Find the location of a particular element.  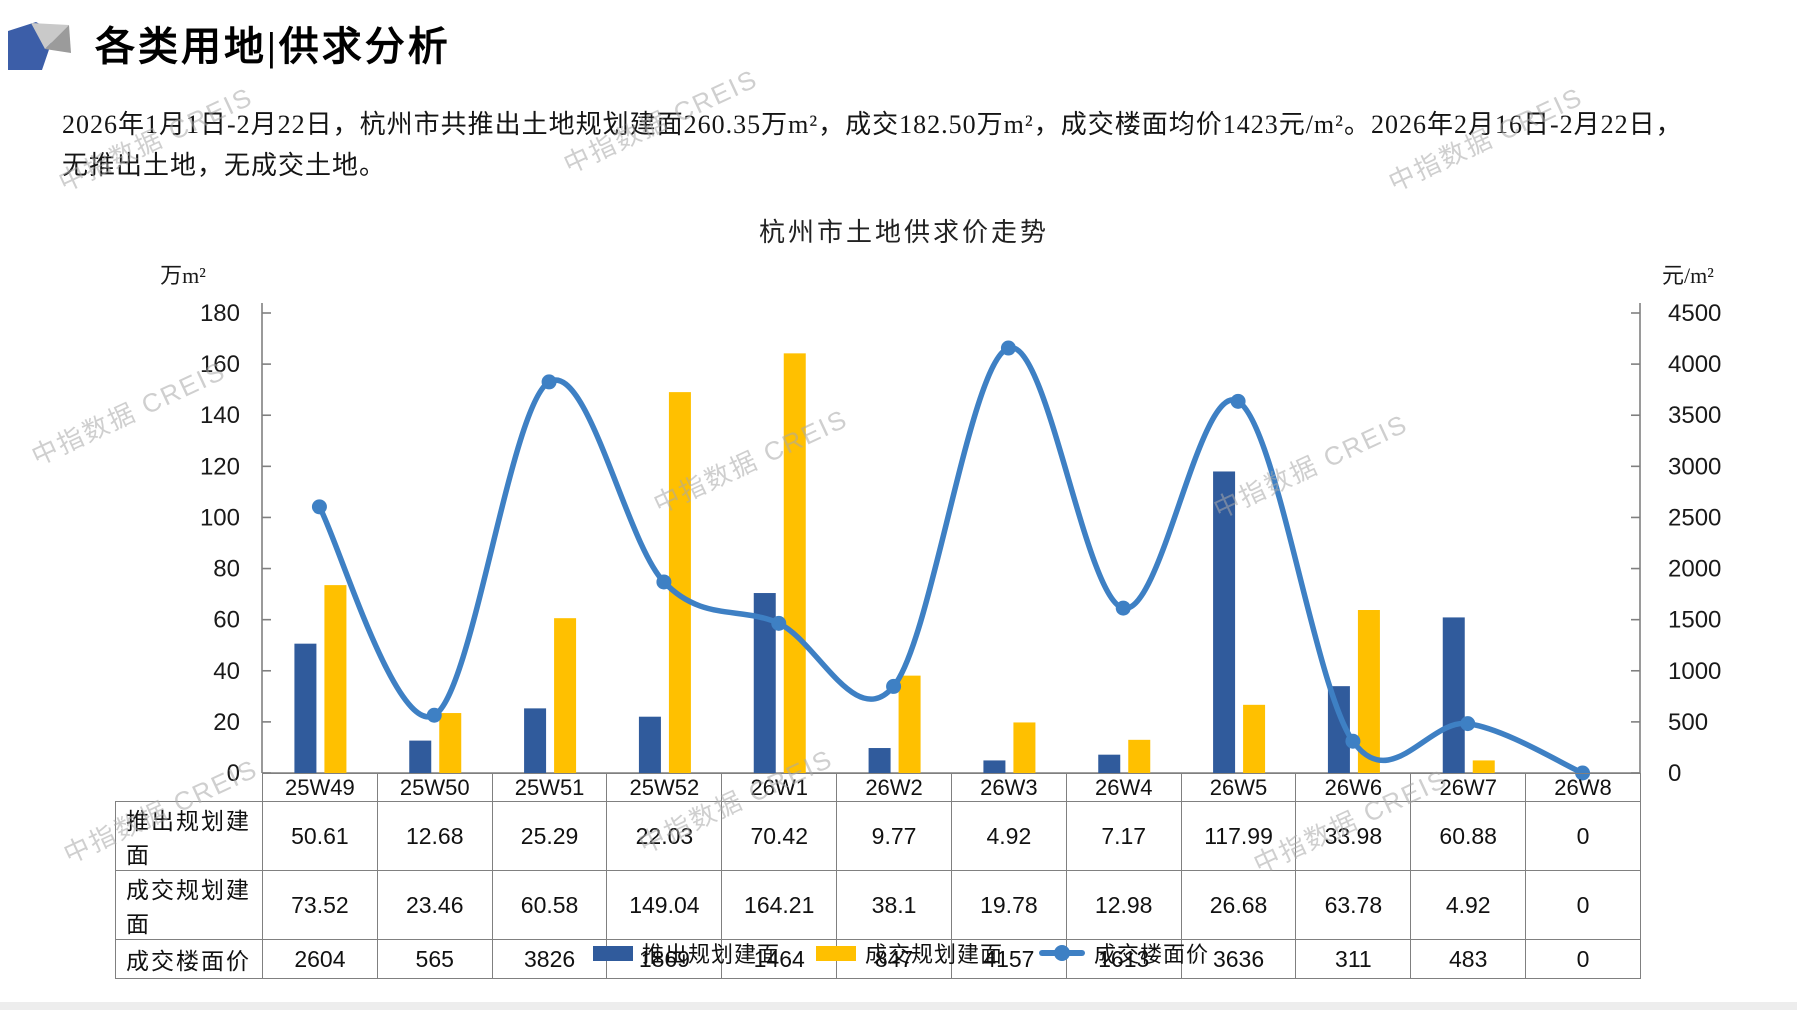

legend-item: 推出规划建面 is located at coordinates (686, 953).